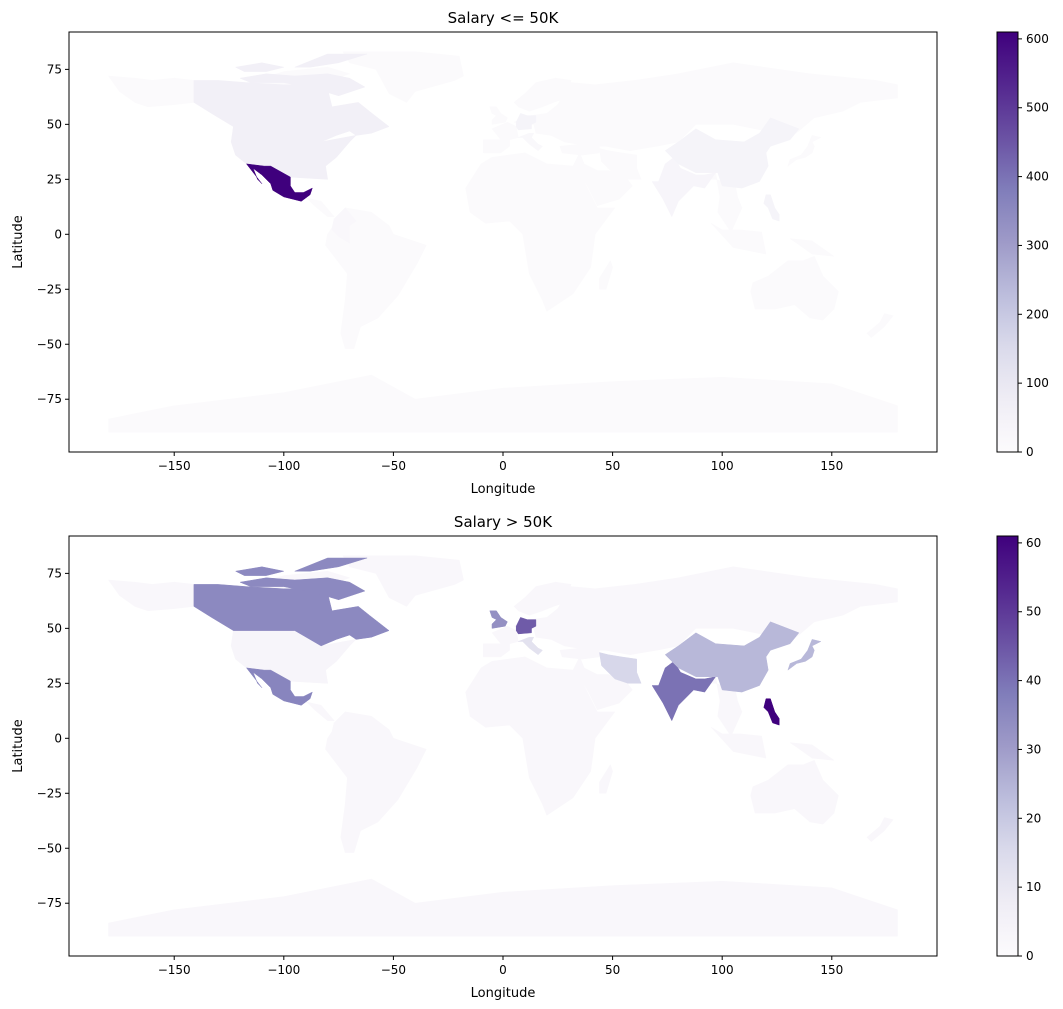  What do you see at coordinates (1033, 887) in the screenshot?
I see `colorbar-tick-label: 10` at bounding box center [1033, 887].